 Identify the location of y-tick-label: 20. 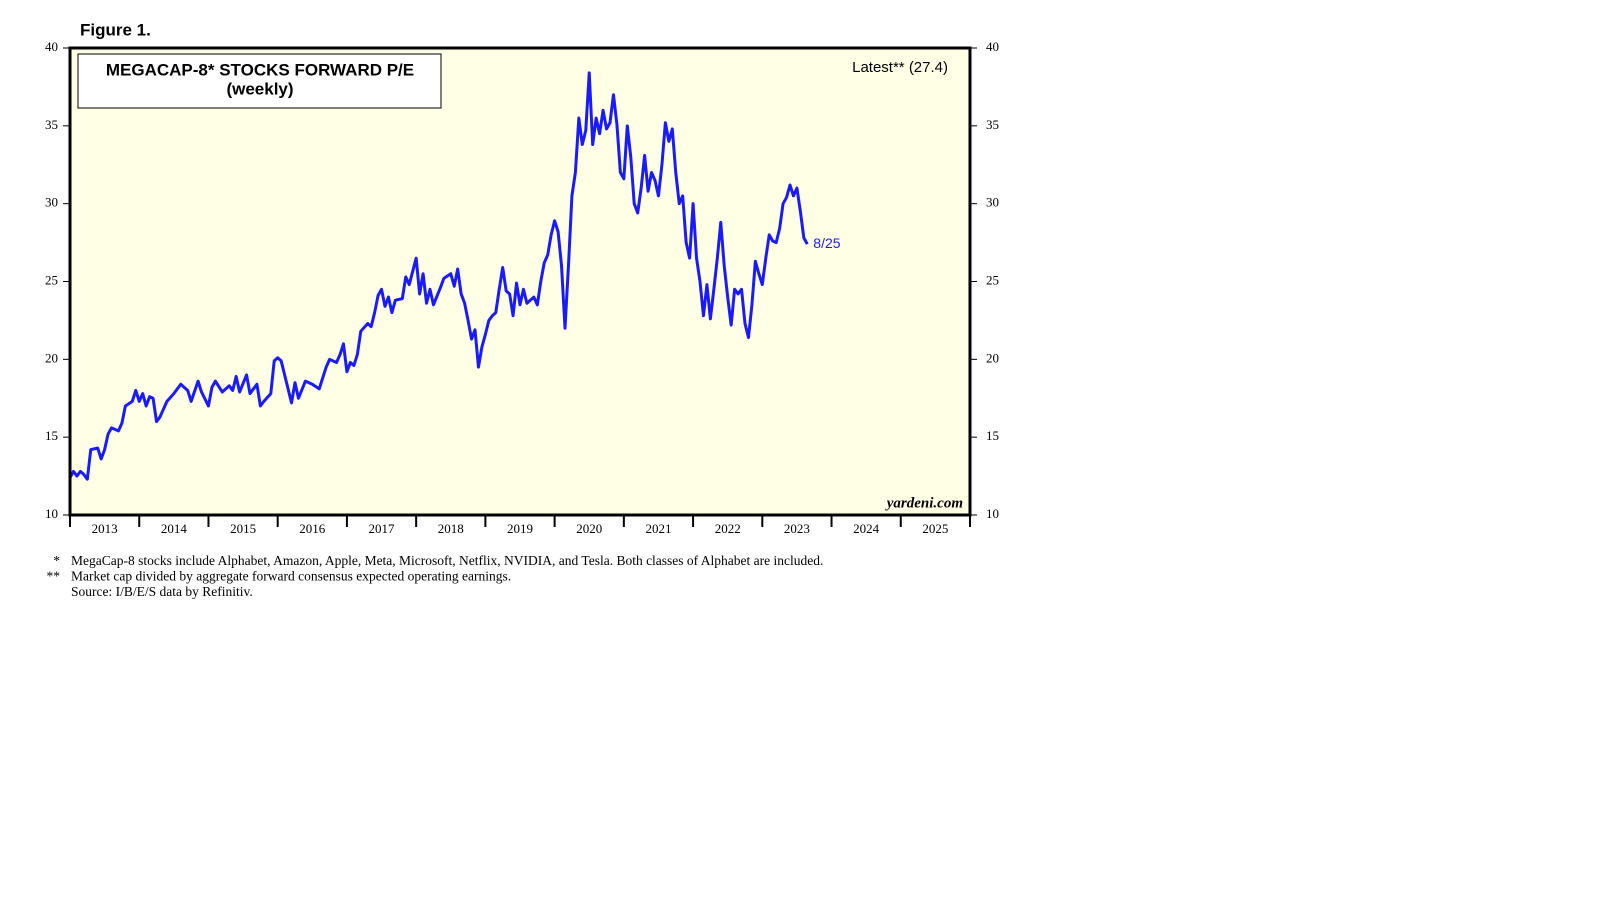
(51, 357).